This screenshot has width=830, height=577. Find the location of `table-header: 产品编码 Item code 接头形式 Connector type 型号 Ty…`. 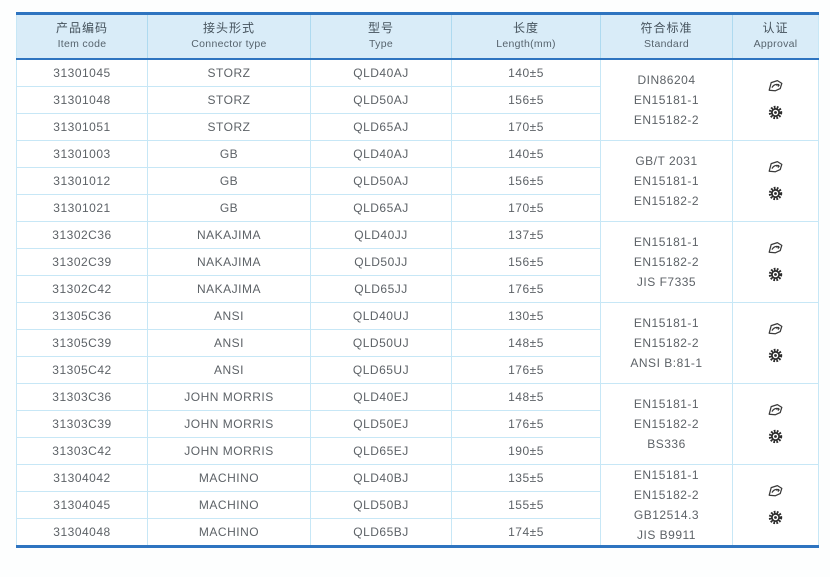

table-header: 产品编码 Item code 接头形式 Connector type 型号 Ty… is located at coordinates (417, 36).